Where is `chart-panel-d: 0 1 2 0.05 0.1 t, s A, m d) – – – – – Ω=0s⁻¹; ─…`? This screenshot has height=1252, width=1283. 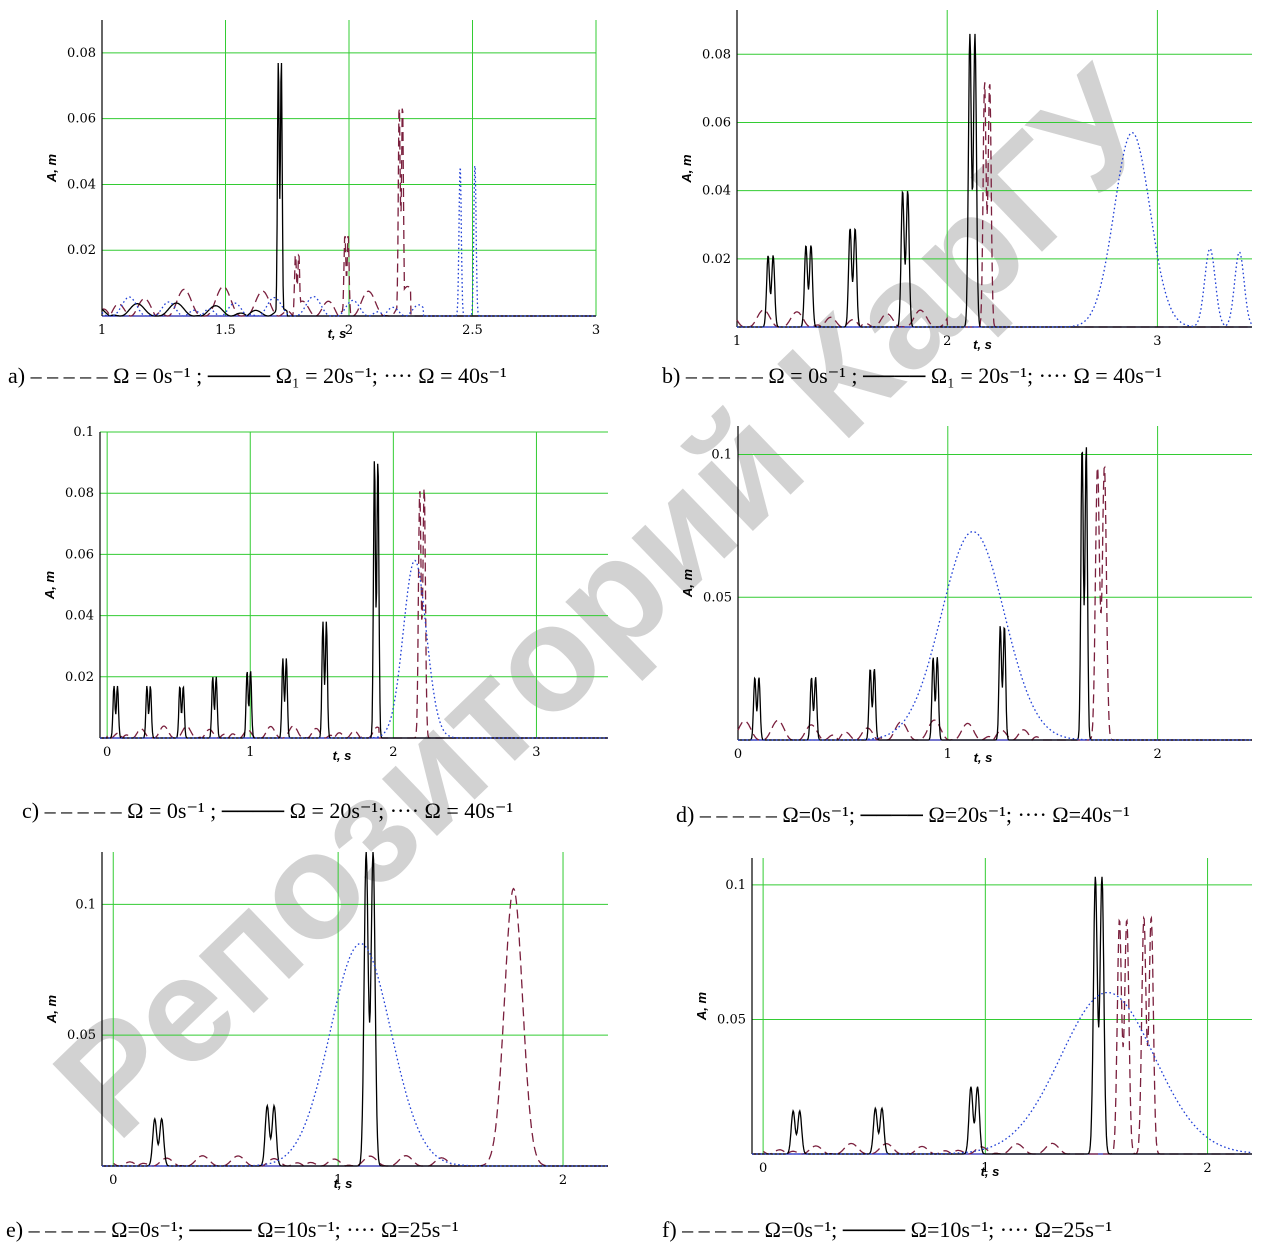
chart-panel-d: 0 1 2 0.05 0.1 t, s A, m d) – – – – – Ω=0s⁻¹; ─… is located at coordinates (964, 626).